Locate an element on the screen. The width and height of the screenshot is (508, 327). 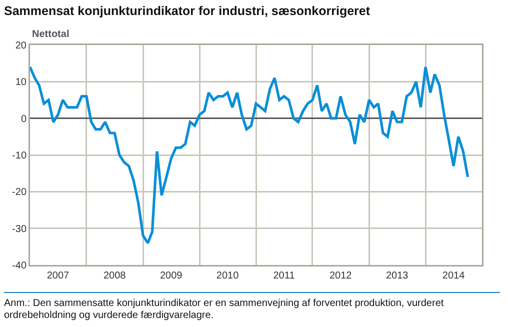
x-tick-label: 2014 is located at coordinates (454, 276).